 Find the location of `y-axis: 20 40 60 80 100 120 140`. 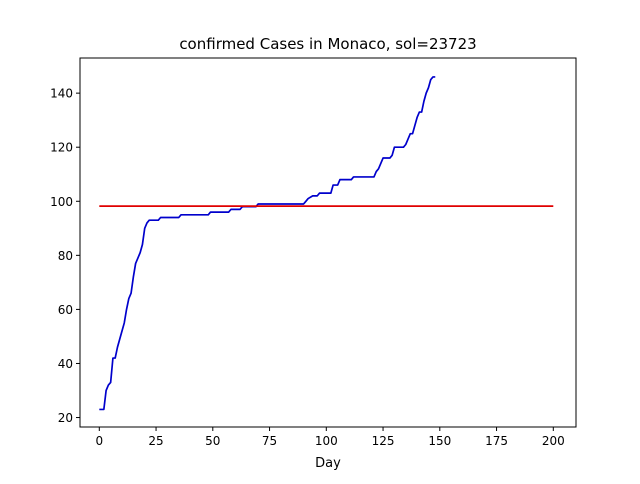

y-axis: 20 40 60 80 100 120 140 is located at coordinates (65, 256).